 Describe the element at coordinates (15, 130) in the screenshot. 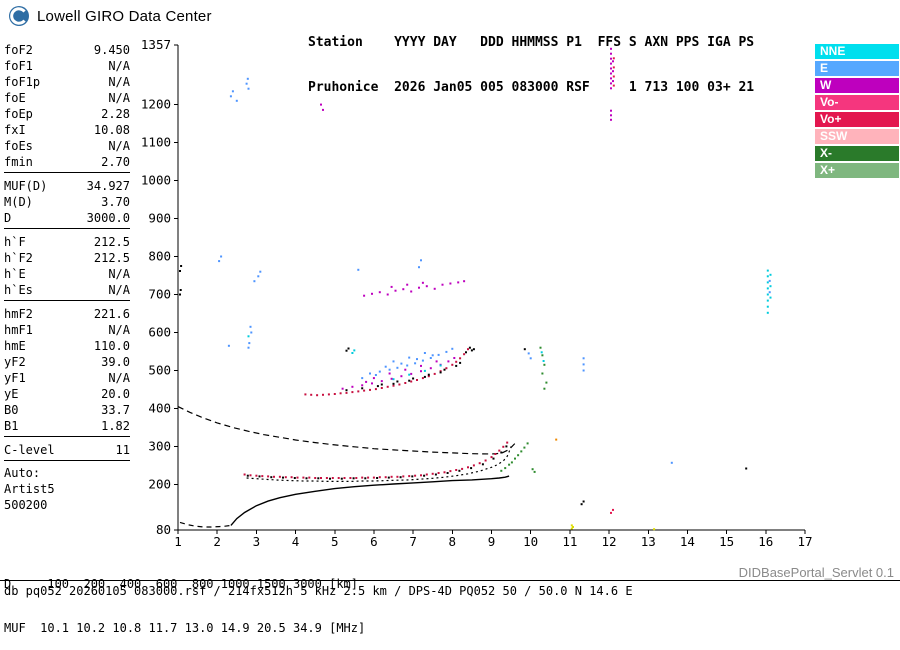

I see `param-label: fxI` at that location.